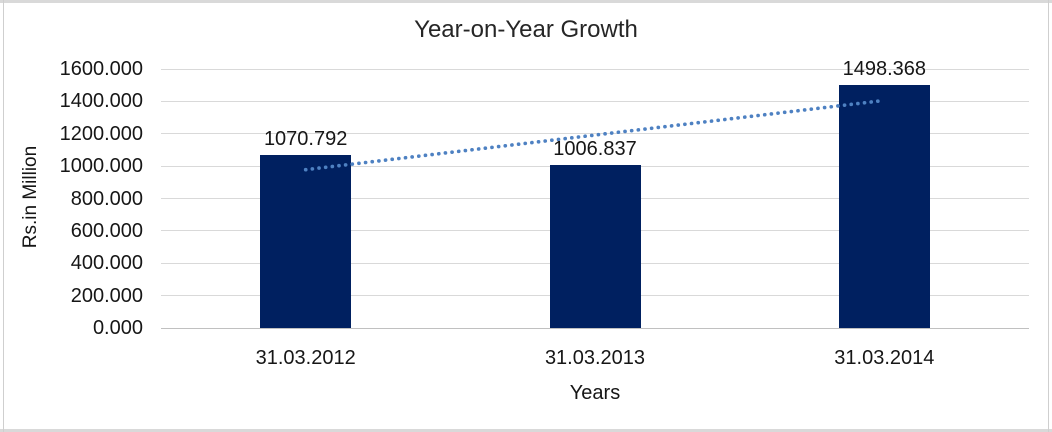 Image resolution: width=1052 pixels, height=432 pixels. Describe the element at coordinates (101, 101) in the screenshot. I see `y-tick-label: 1400.000` at that location.